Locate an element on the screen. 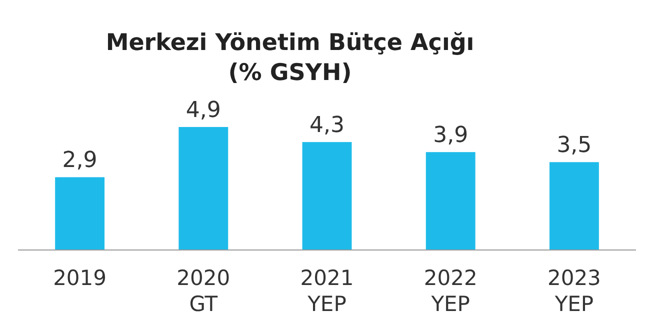 This screenshot has width=650, height=336. data-label: 2,9 is located at coordinates (80, 161).